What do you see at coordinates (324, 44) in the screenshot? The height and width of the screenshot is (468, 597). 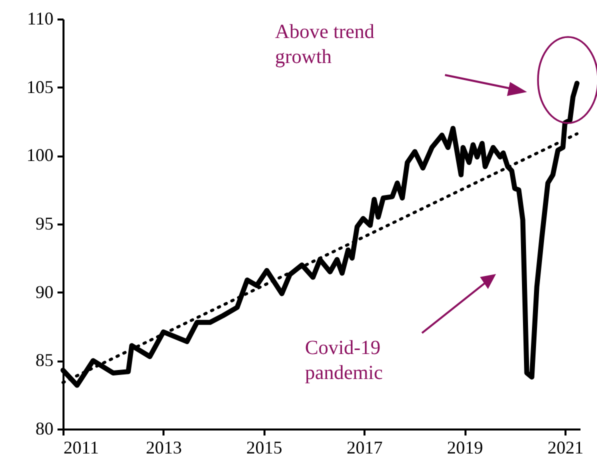 I see `annotation: Above trend growth` at bounding box center [324, 44].